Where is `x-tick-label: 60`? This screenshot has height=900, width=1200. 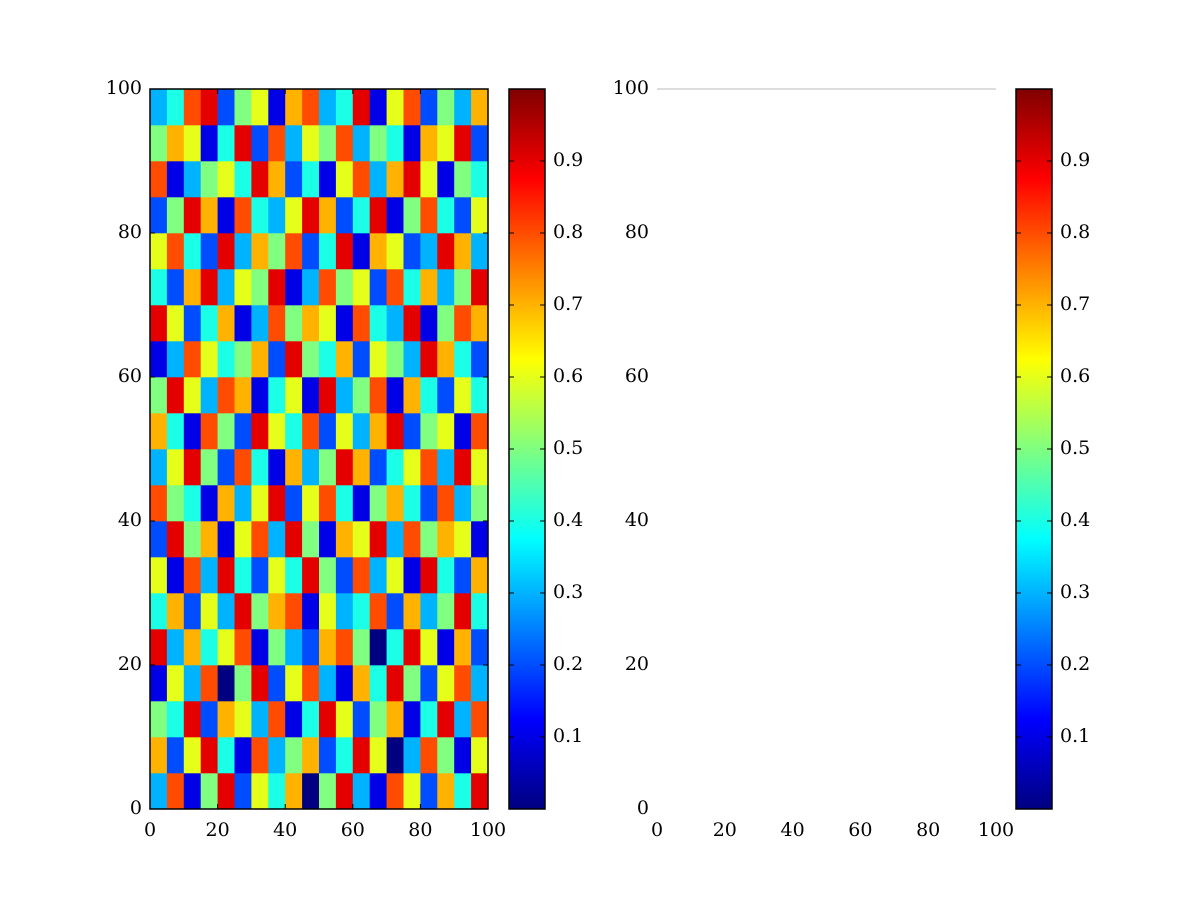 x-tick-label: 60 is located at coordinates (353, 830).